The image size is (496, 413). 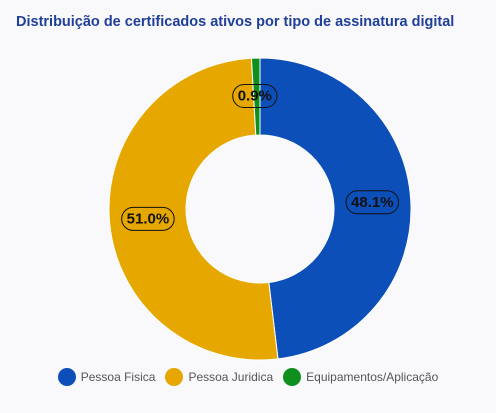 I want to click on slice-label-box-pessoa-juridica, so click(x=148, y=218).